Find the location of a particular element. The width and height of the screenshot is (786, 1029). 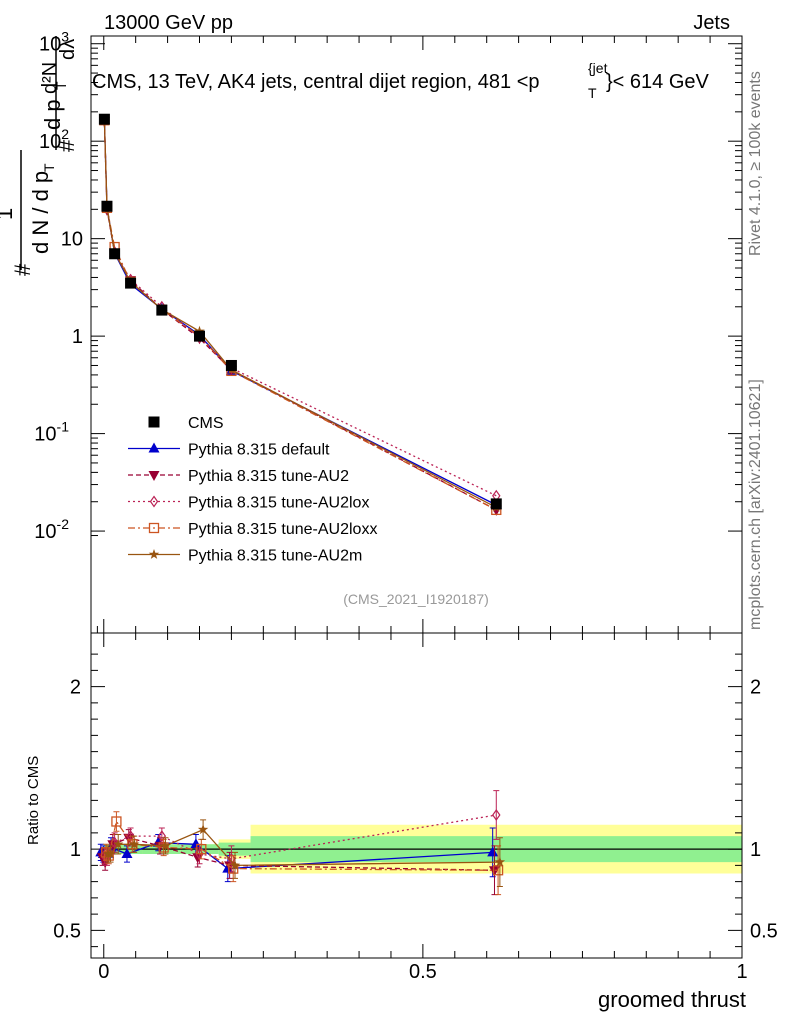

x-tick-label: 1 is located at coordinates (741, 972).